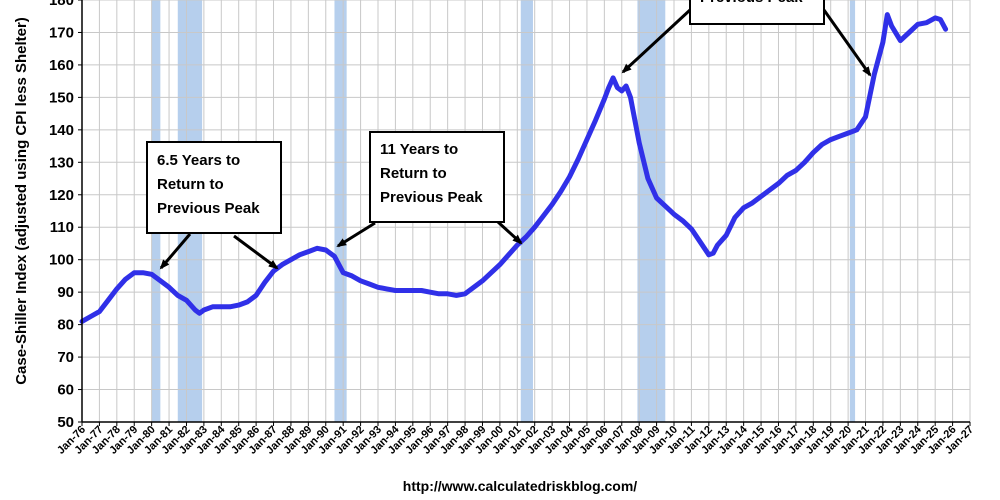  I want to click on annotation-callout: 11 Years to Return to Previous Peak, so click(437, 177).